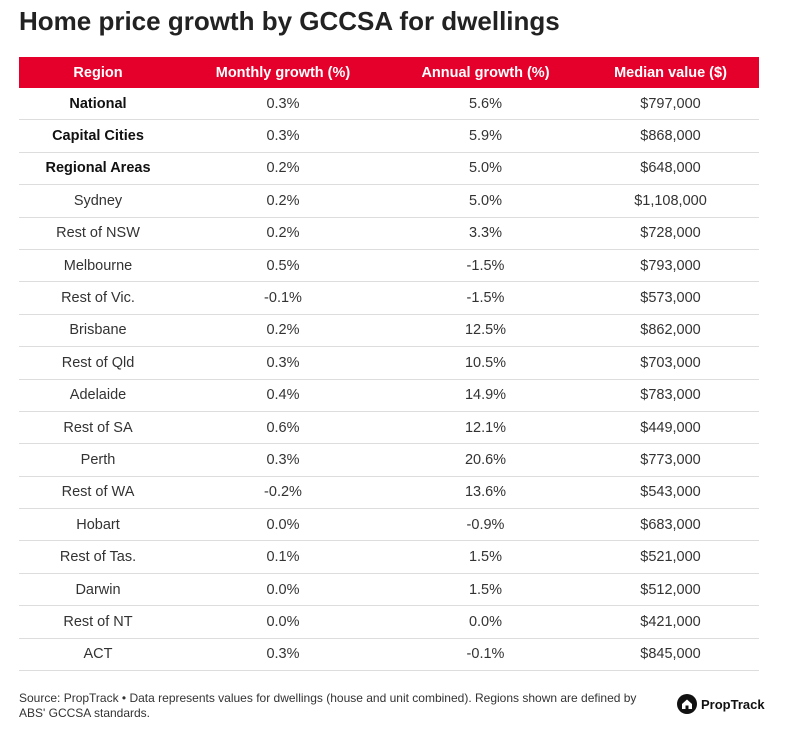  Describe the element at coordinates (670, 622) in the screenshot. I see `table-cell: $421,000` at that location.